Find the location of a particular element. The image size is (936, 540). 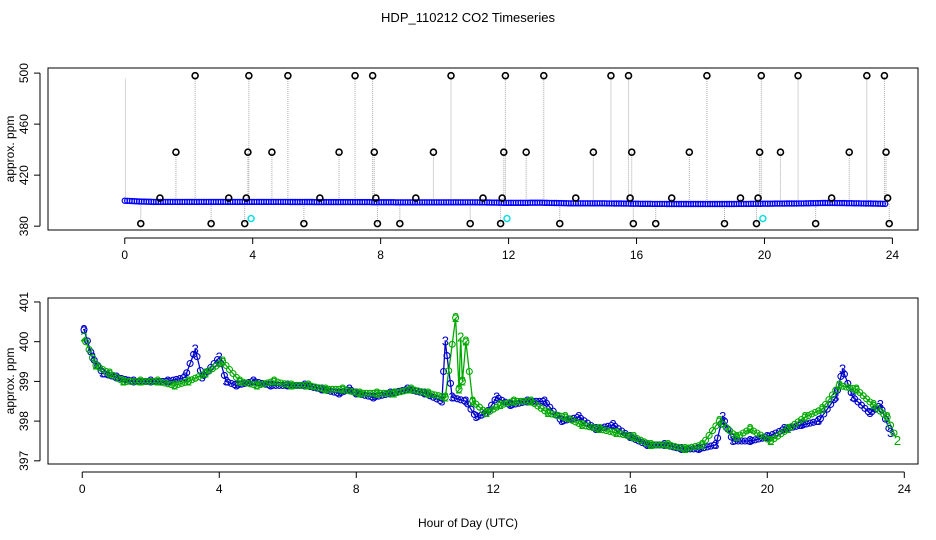

x-tick-label: 24 is located at coordinates (905, 489).